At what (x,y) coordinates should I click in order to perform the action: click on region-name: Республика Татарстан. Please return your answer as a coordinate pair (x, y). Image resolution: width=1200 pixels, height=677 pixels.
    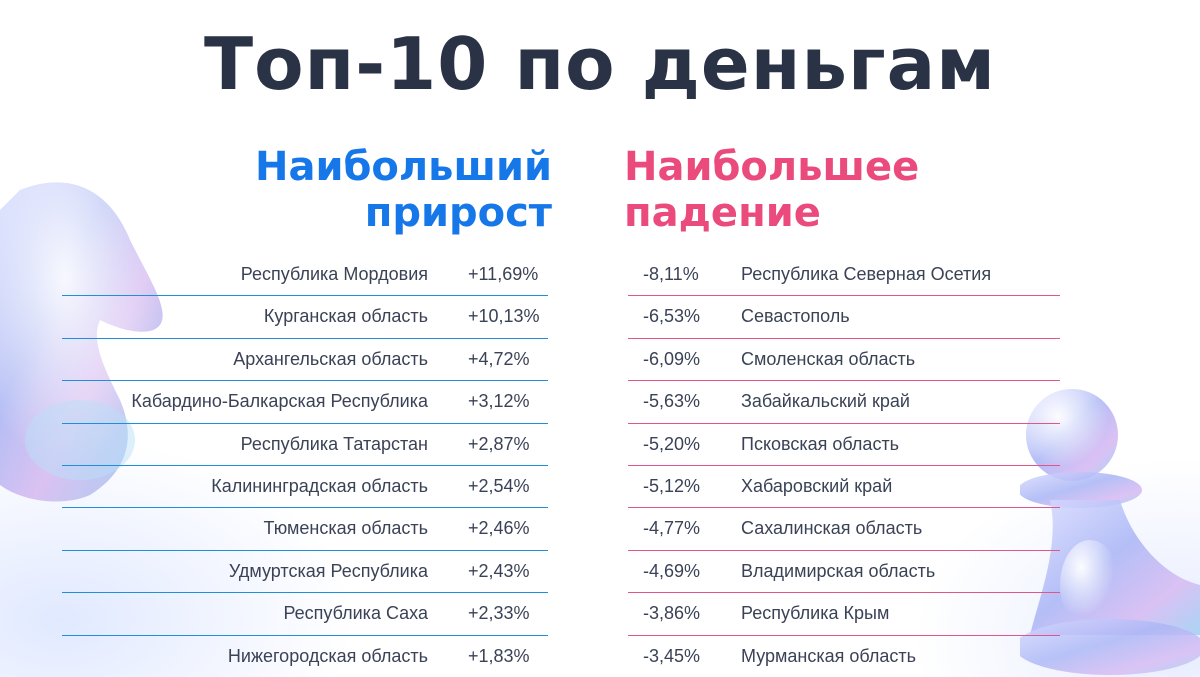
    Looking at the image, I should click on (334, 443).